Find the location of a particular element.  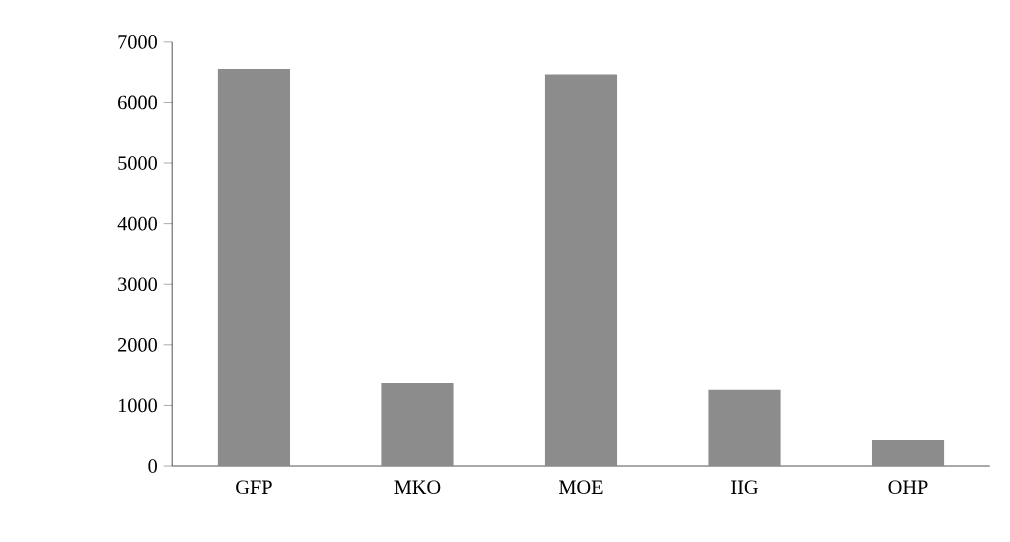

y-tick-label: 0 is located at coordinates (152, 466).